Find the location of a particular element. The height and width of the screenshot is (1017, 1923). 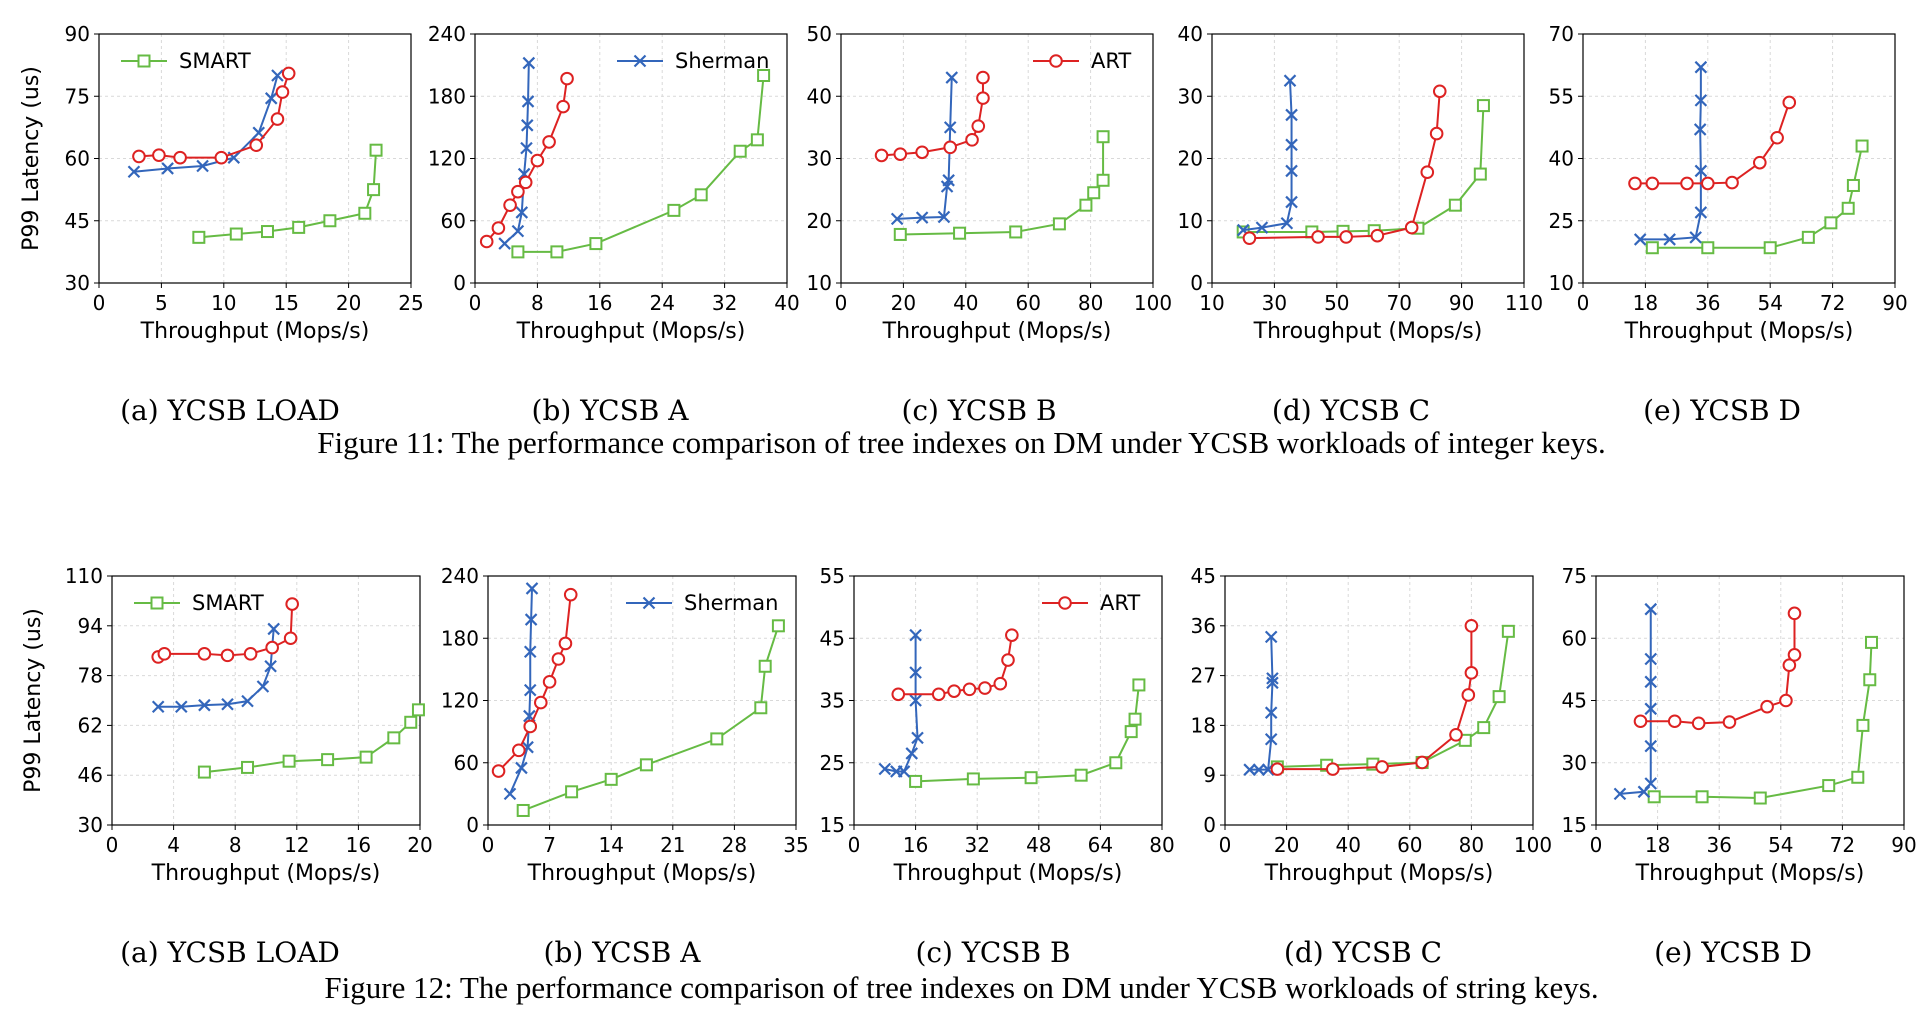

x-tick-label: 32 is located at coordinates (976, 845).